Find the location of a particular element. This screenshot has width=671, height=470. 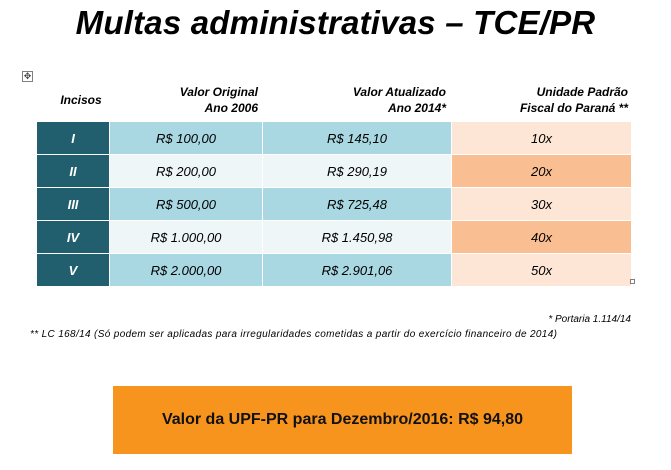

valor-original-cell: R$ 2.000,00 is located at coordinates (186, 270).